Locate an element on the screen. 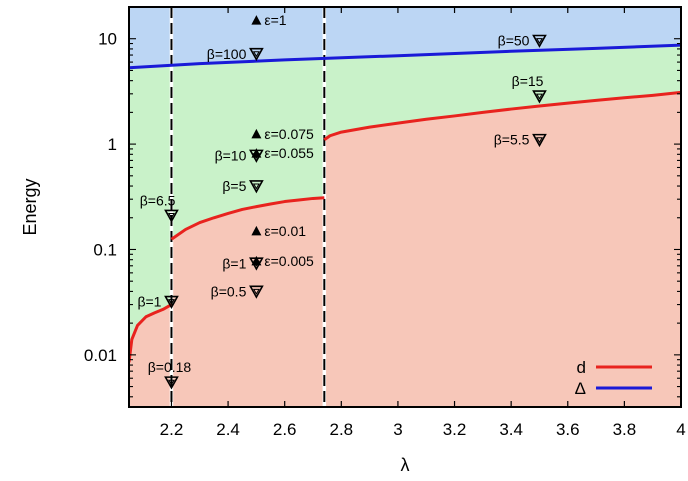  y-tick-label: 0.01 is located at coordinates (100, 355).